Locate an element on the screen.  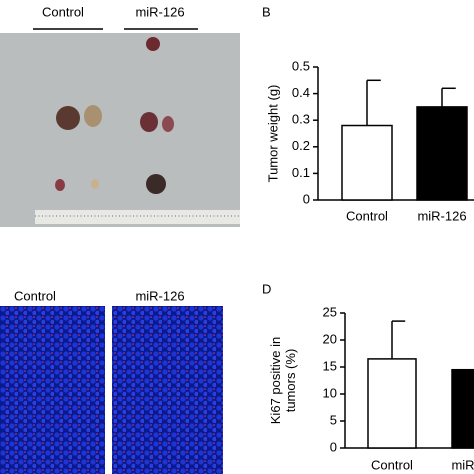
y-axis-label: Ki67 positive in is located at coordinates (275, 380).